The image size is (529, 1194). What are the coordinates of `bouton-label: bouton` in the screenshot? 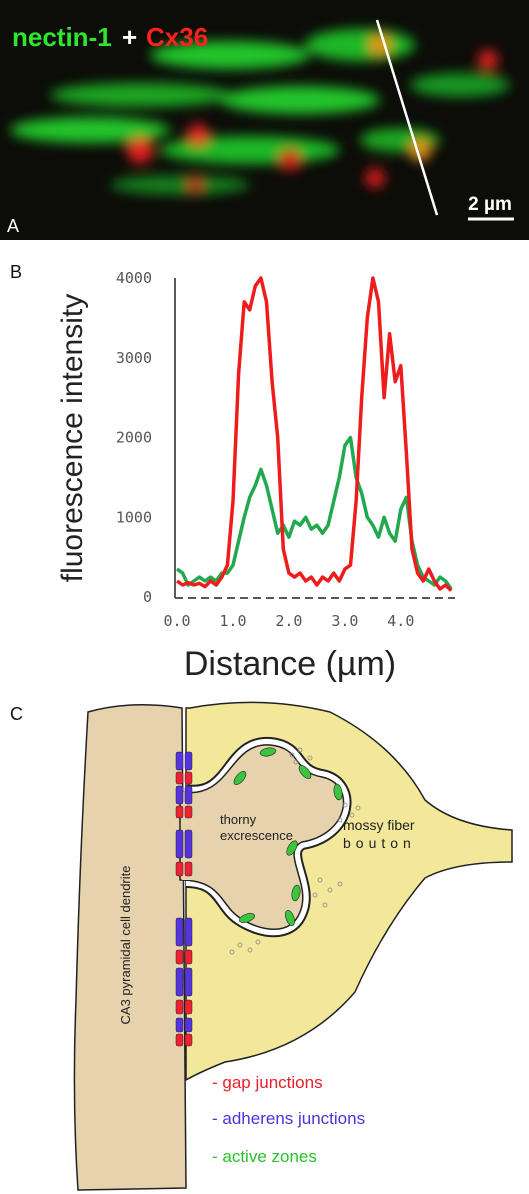 It's located at (379, 843).